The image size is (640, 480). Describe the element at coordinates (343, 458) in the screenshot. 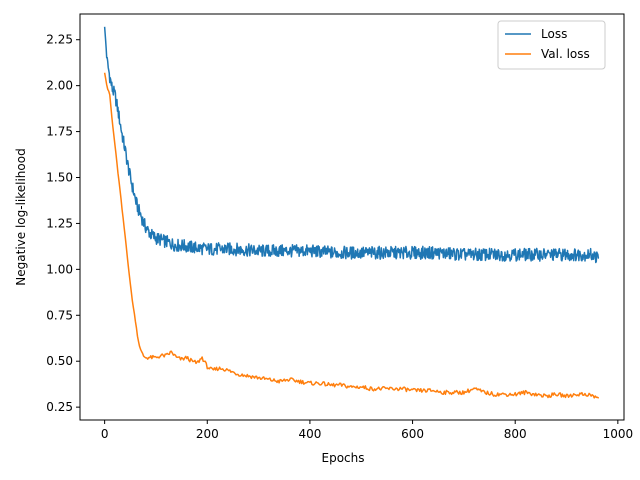

I see `x-axis-label: Epochs` at that location.